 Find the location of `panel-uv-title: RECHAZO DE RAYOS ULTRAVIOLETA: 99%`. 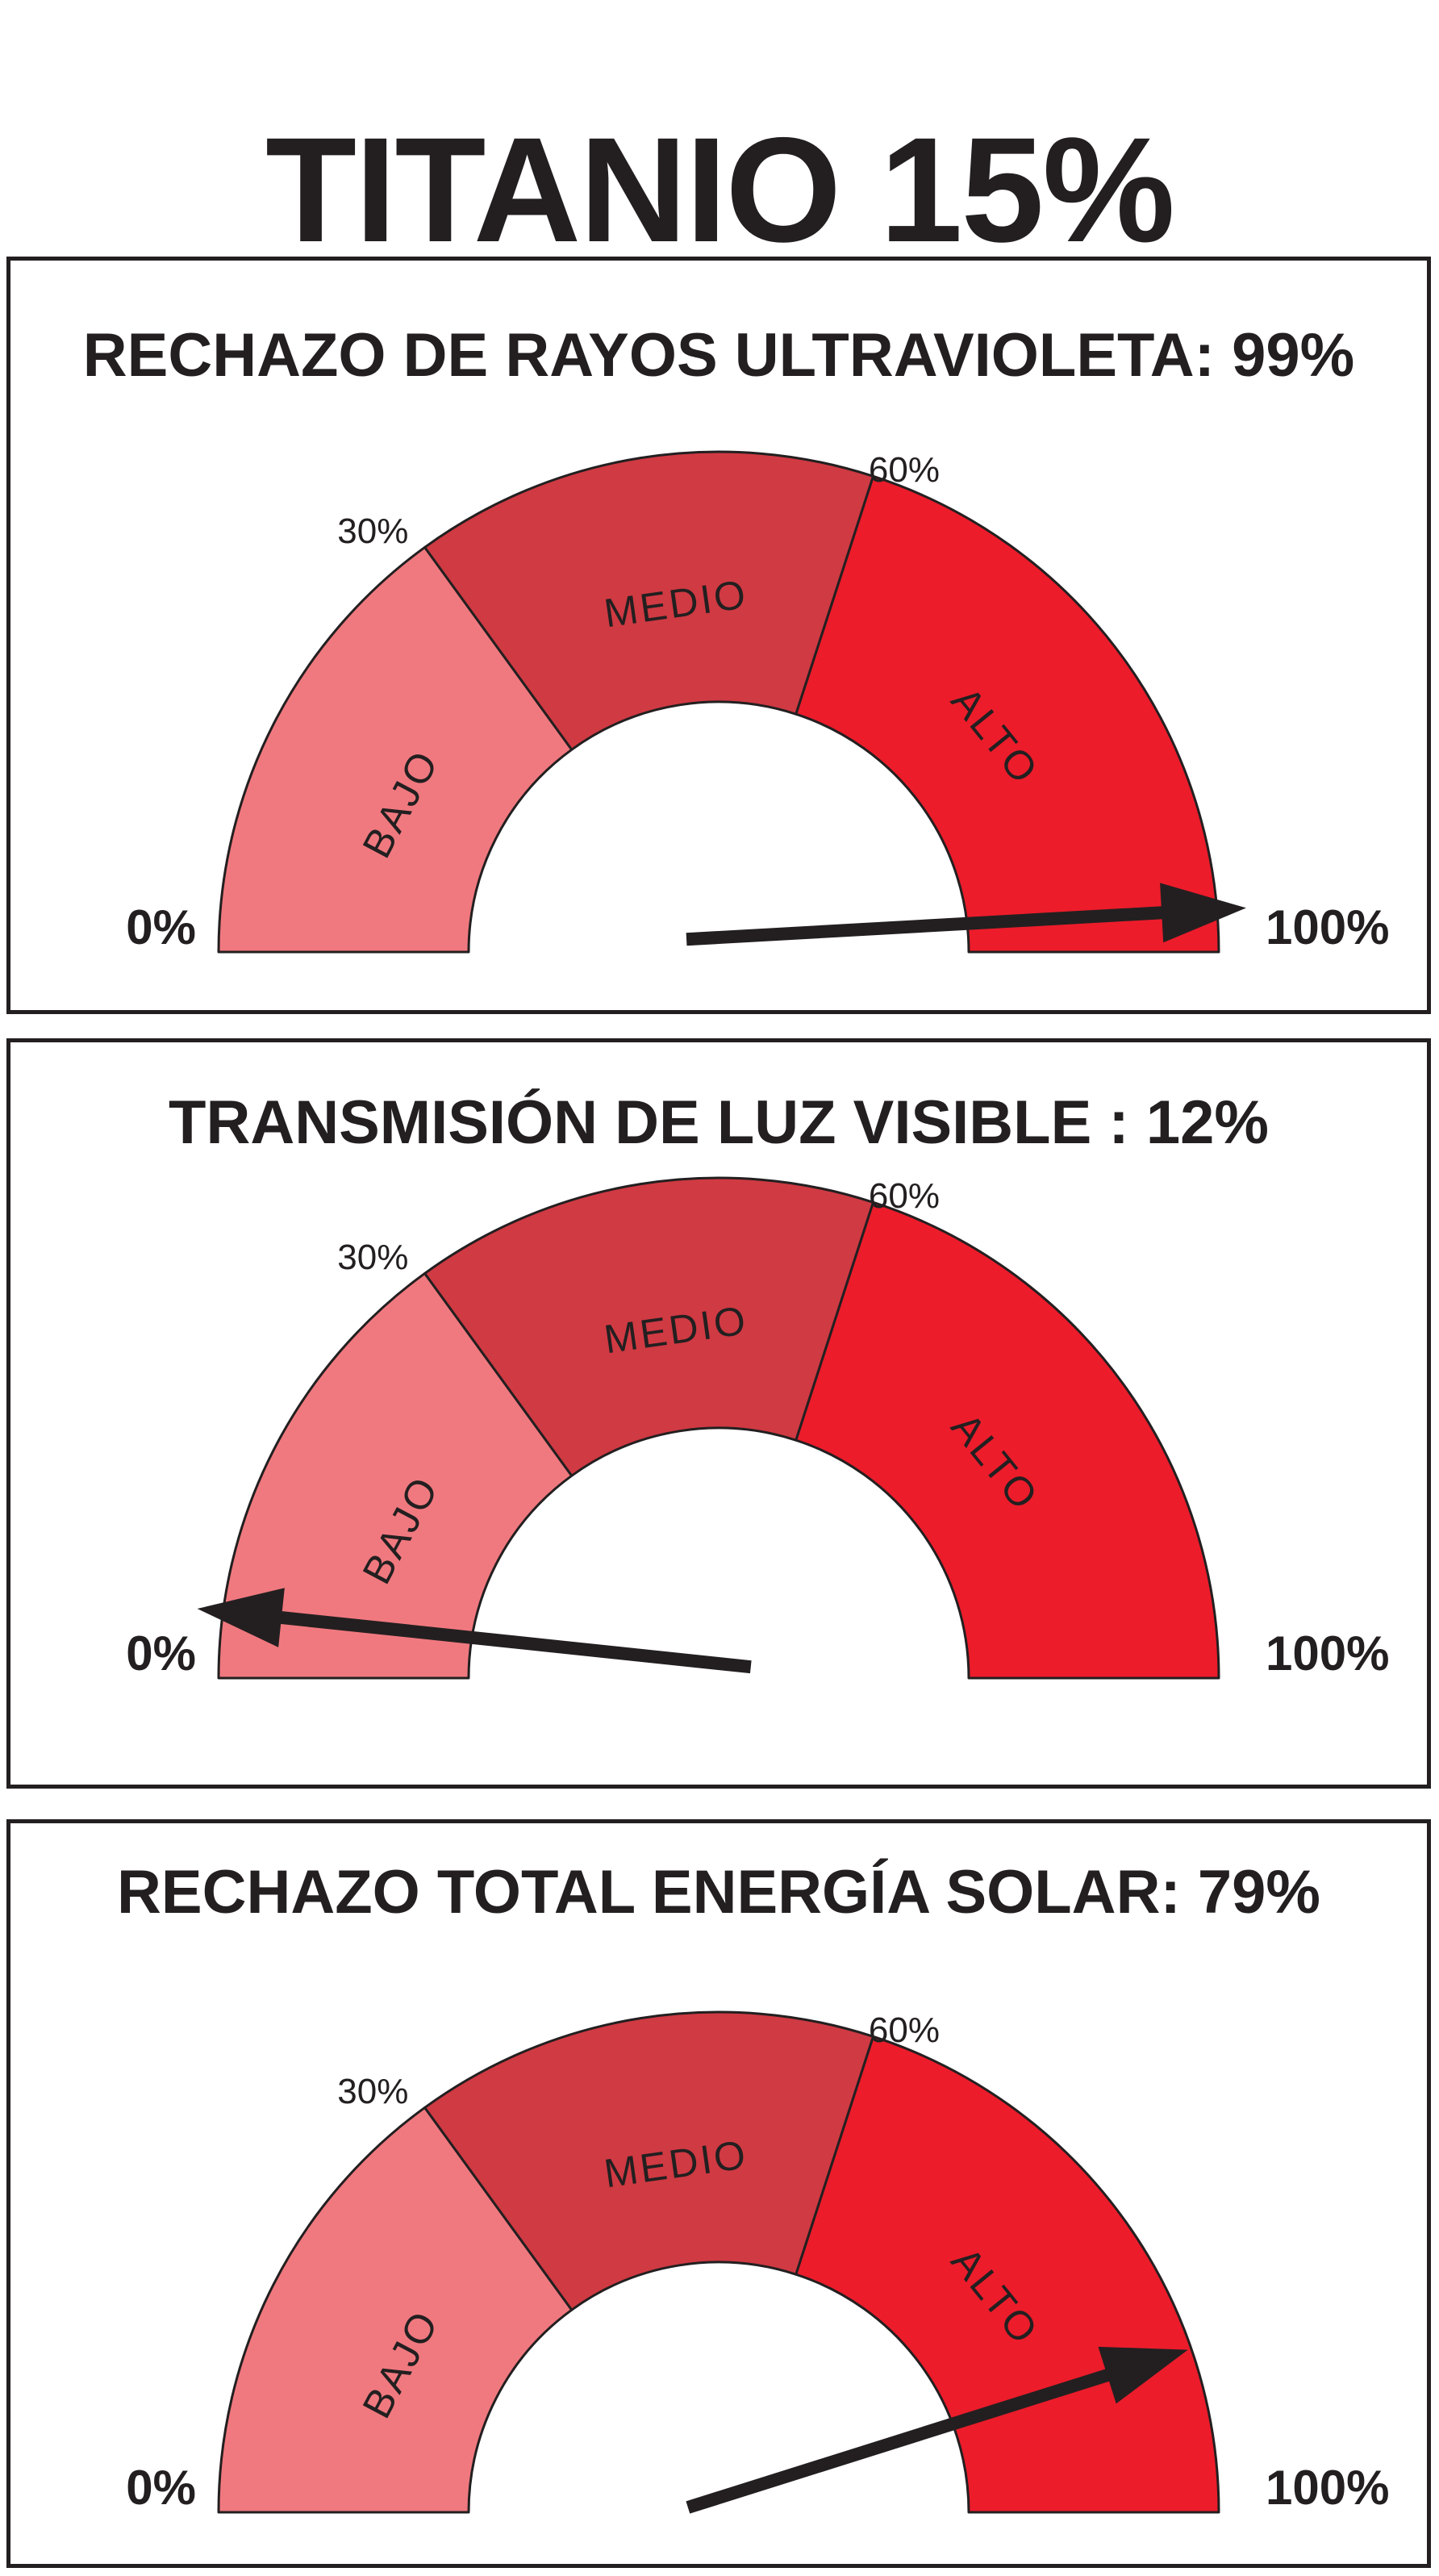

panel-uv-title: RECHAZO DE RAYOS ULTRAVIOLETA: 99% is located at coordinates (718, 355).